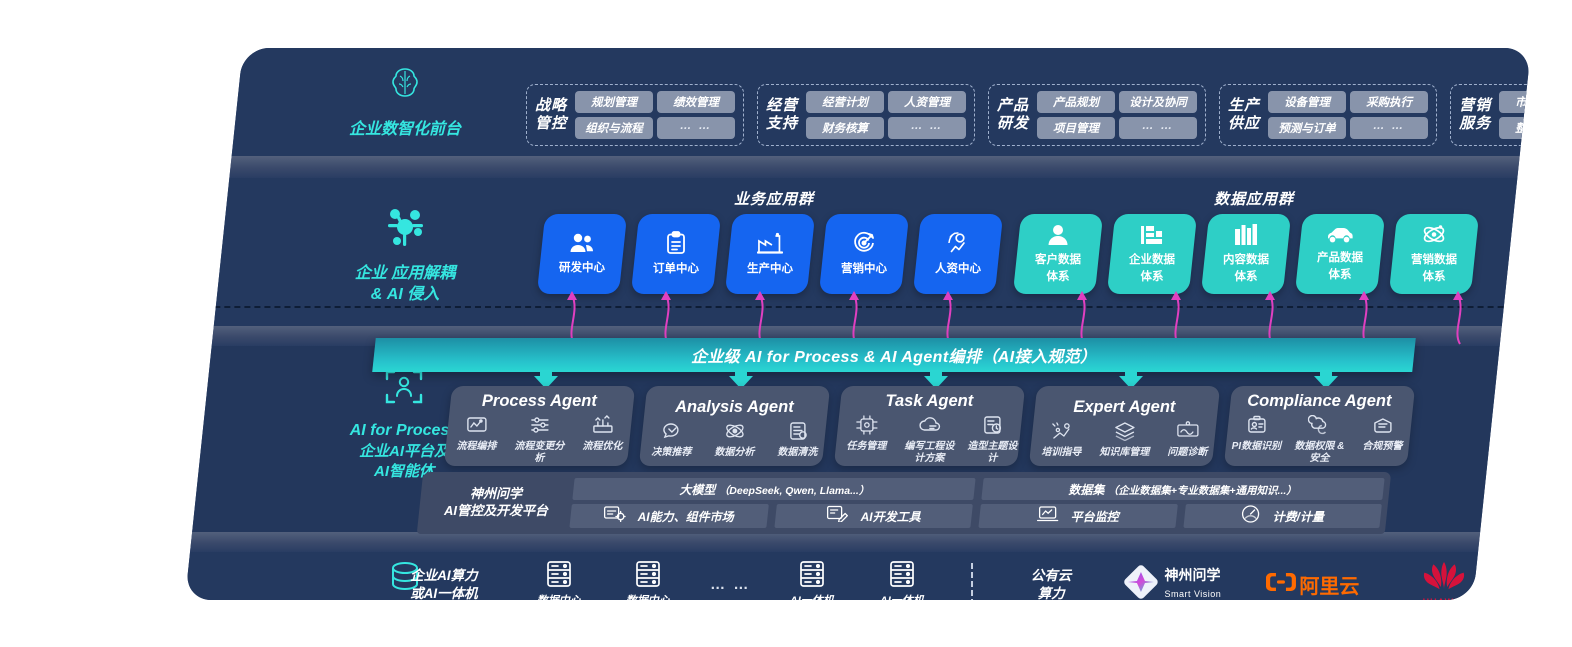 The height and width of the screenshot is (647, 1572). What do you see at coordinates (582, 268) in the screenshot?
I see `app-card-label: 研发中心` at bounding box center [582, 268].